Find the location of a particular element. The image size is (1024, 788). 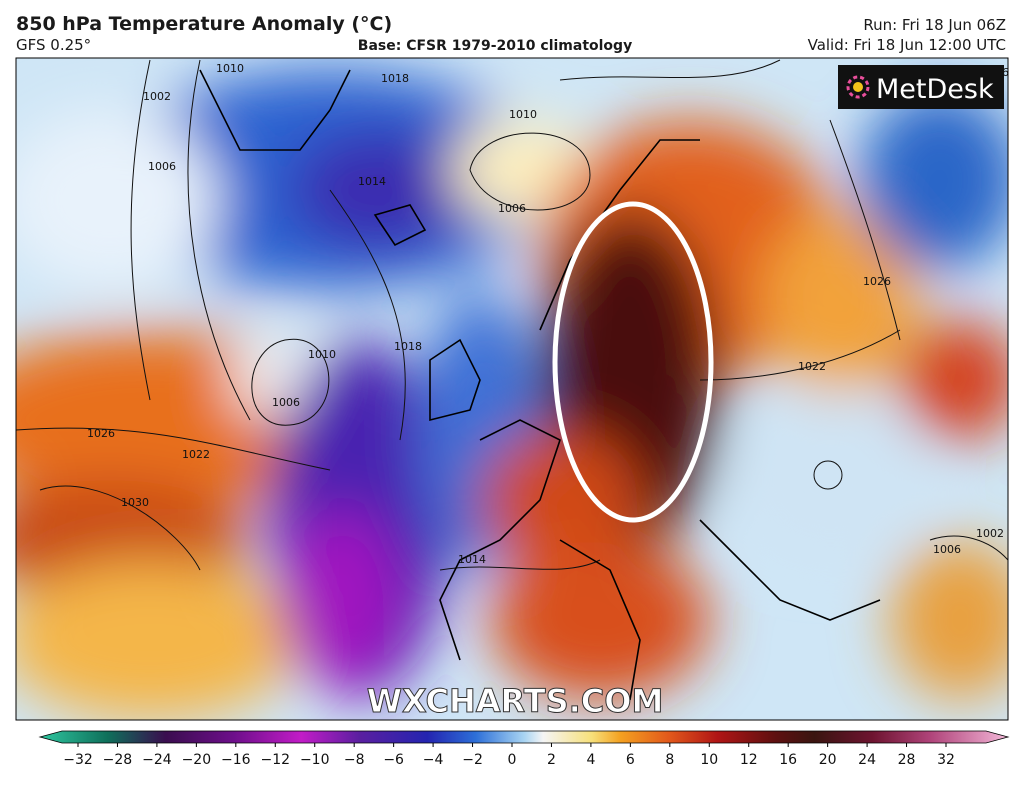

base: Base: CFSR 1979-2010 climatology is located at coordinates (495, 46).